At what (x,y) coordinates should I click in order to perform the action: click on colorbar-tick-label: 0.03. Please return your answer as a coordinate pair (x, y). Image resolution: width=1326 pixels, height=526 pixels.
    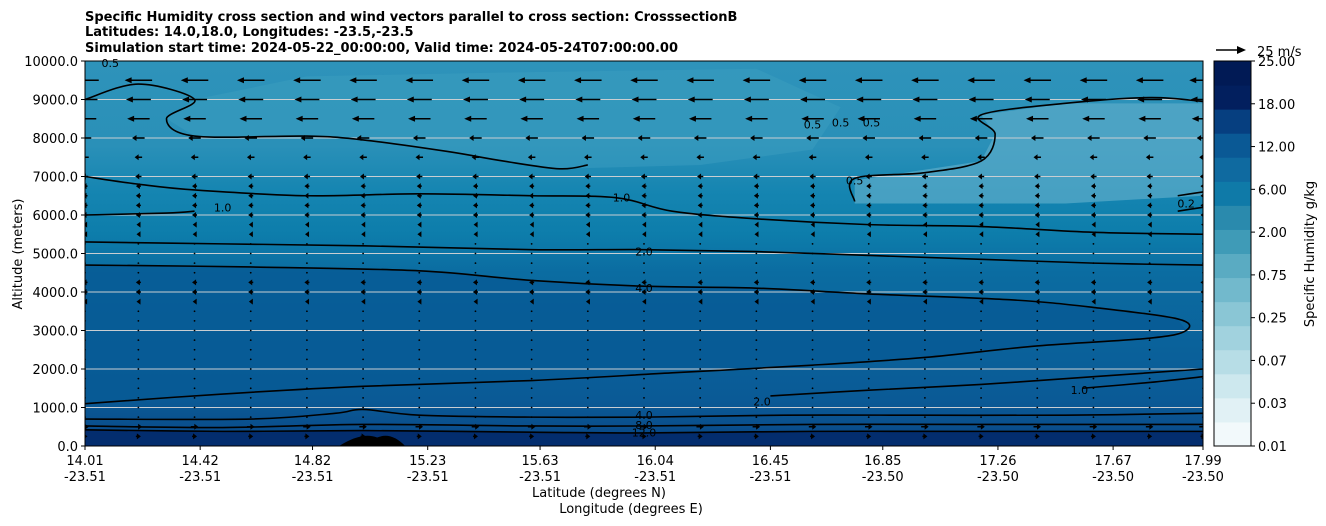
    Looking at the image, I should click on (1272, 404).